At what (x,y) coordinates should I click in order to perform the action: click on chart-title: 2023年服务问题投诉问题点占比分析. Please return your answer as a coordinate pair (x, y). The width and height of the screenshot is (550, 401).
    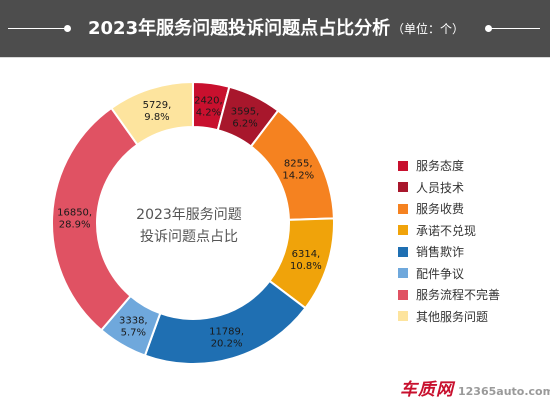
    Looking at the image, I should click on (239, 28).